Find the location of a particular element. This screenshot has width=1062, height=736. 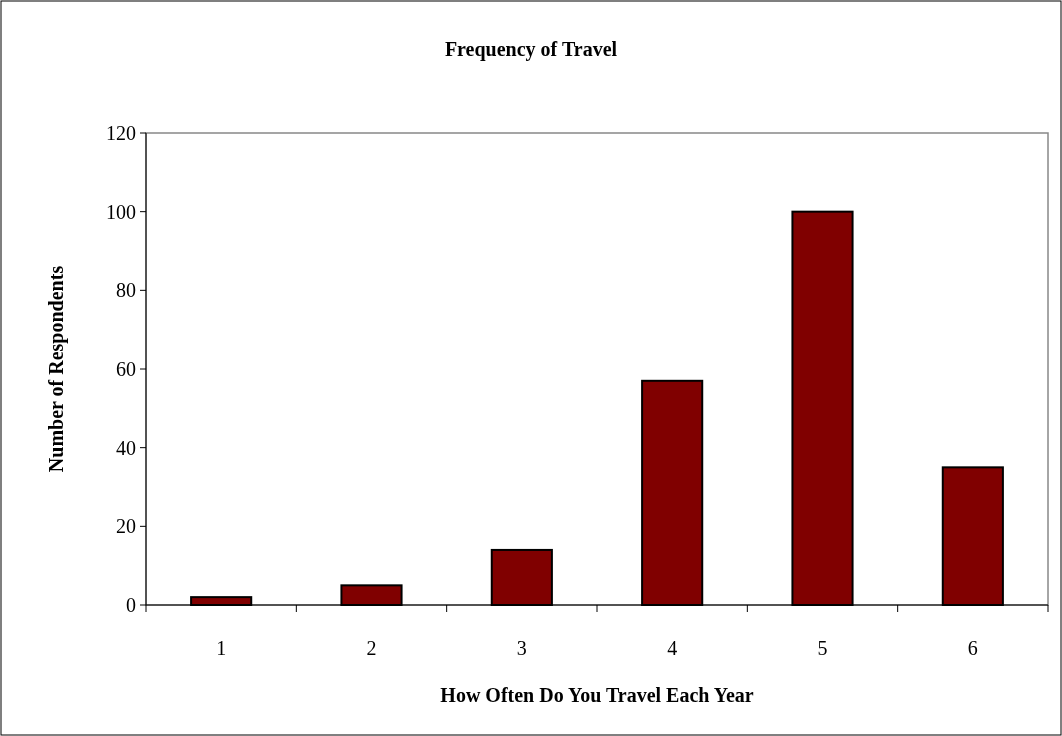

y-tick-label: 20 is located at coordinates (126, 526).